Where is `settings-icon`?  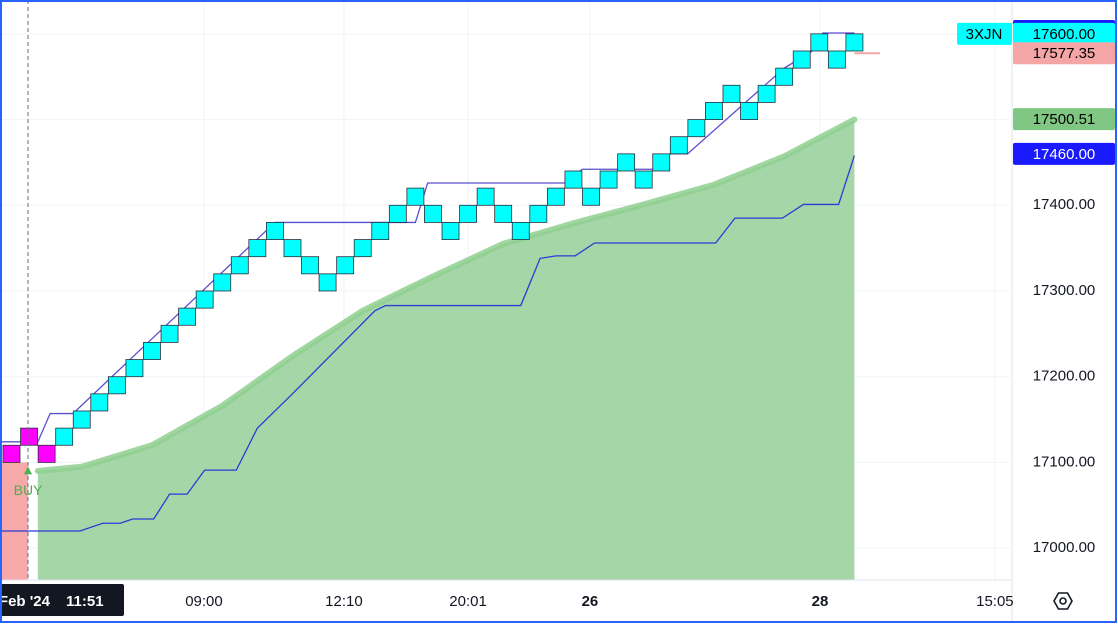
settings-icon is located at coordinates (1063, 601).